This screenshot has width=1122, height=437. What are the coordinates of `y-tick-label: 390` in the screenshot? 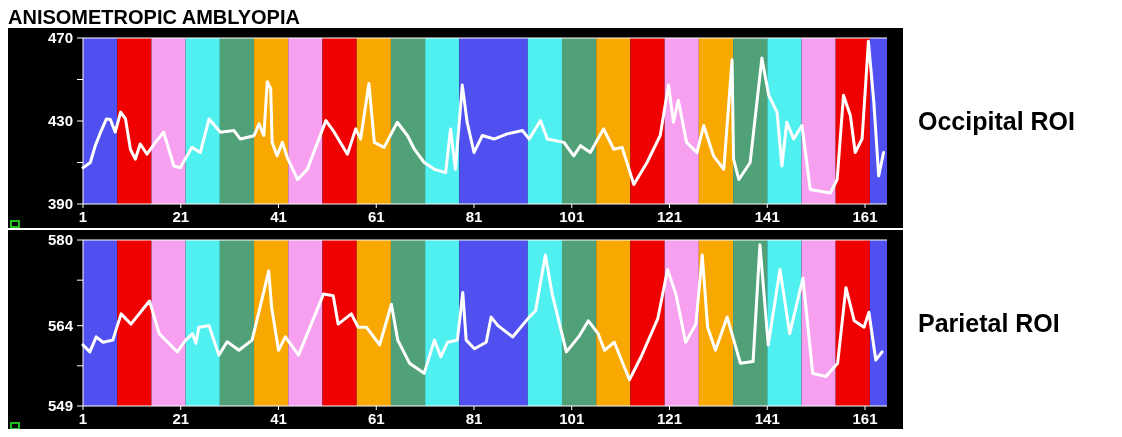 It's located at (60, 204).